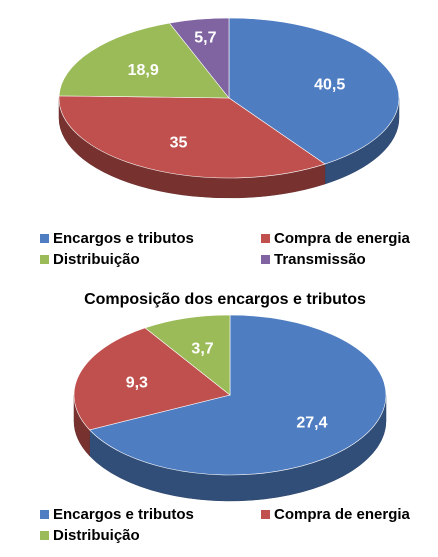 The width and height of the screenshot is (438, 557). What do you see at coordinates (202, 348) in the screenshot?
I see `slice-value-distribuicao: 3,7` at bounding box center [202, 348].